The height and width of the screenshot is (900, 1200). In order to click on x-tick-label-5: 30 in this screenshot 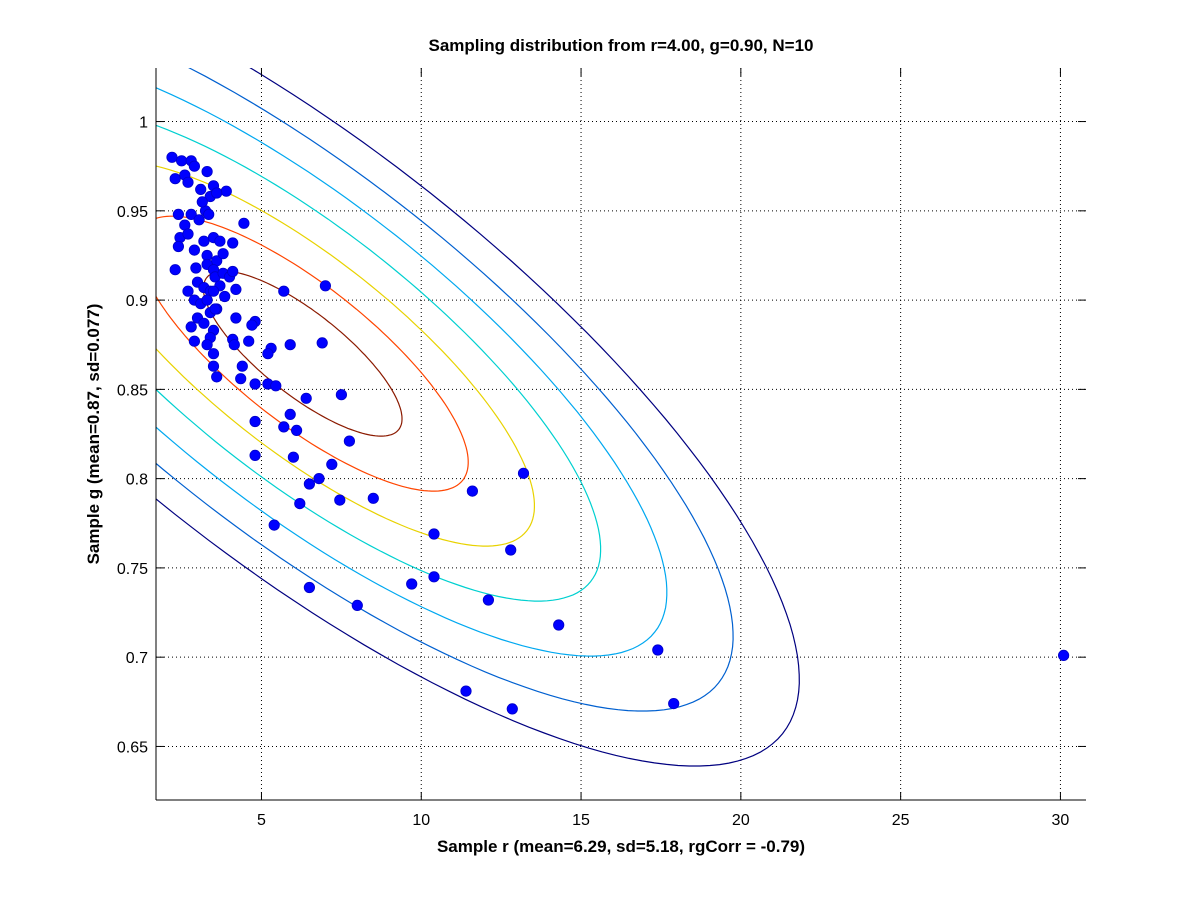, I will do `click(1061, 820)`.